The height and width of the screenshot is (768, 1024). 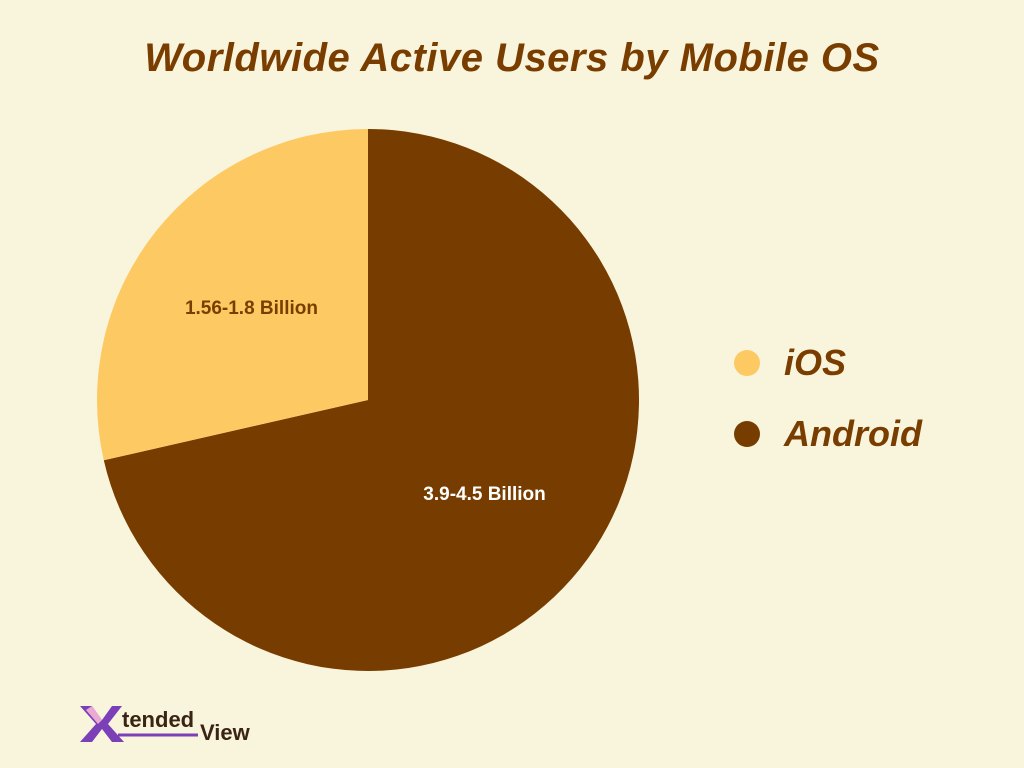 What do you see at coordinates (232, 295) in the screenshot?
I see `pie-slice-ios` at bounding box center [232, 295].